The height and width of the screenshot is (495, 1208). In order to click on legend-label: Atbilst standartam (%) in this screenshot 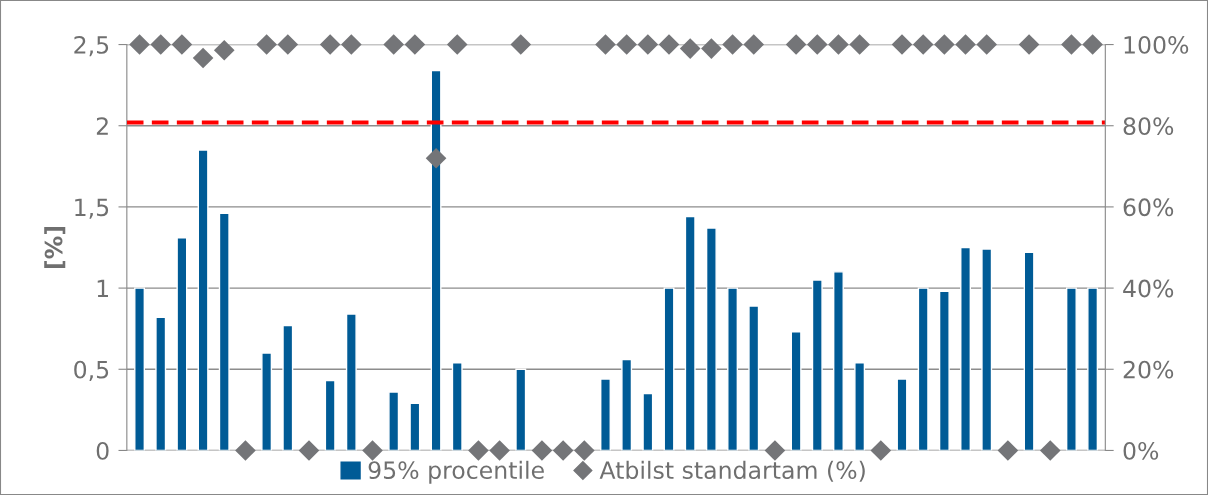, I will do `click(732, 471)`.